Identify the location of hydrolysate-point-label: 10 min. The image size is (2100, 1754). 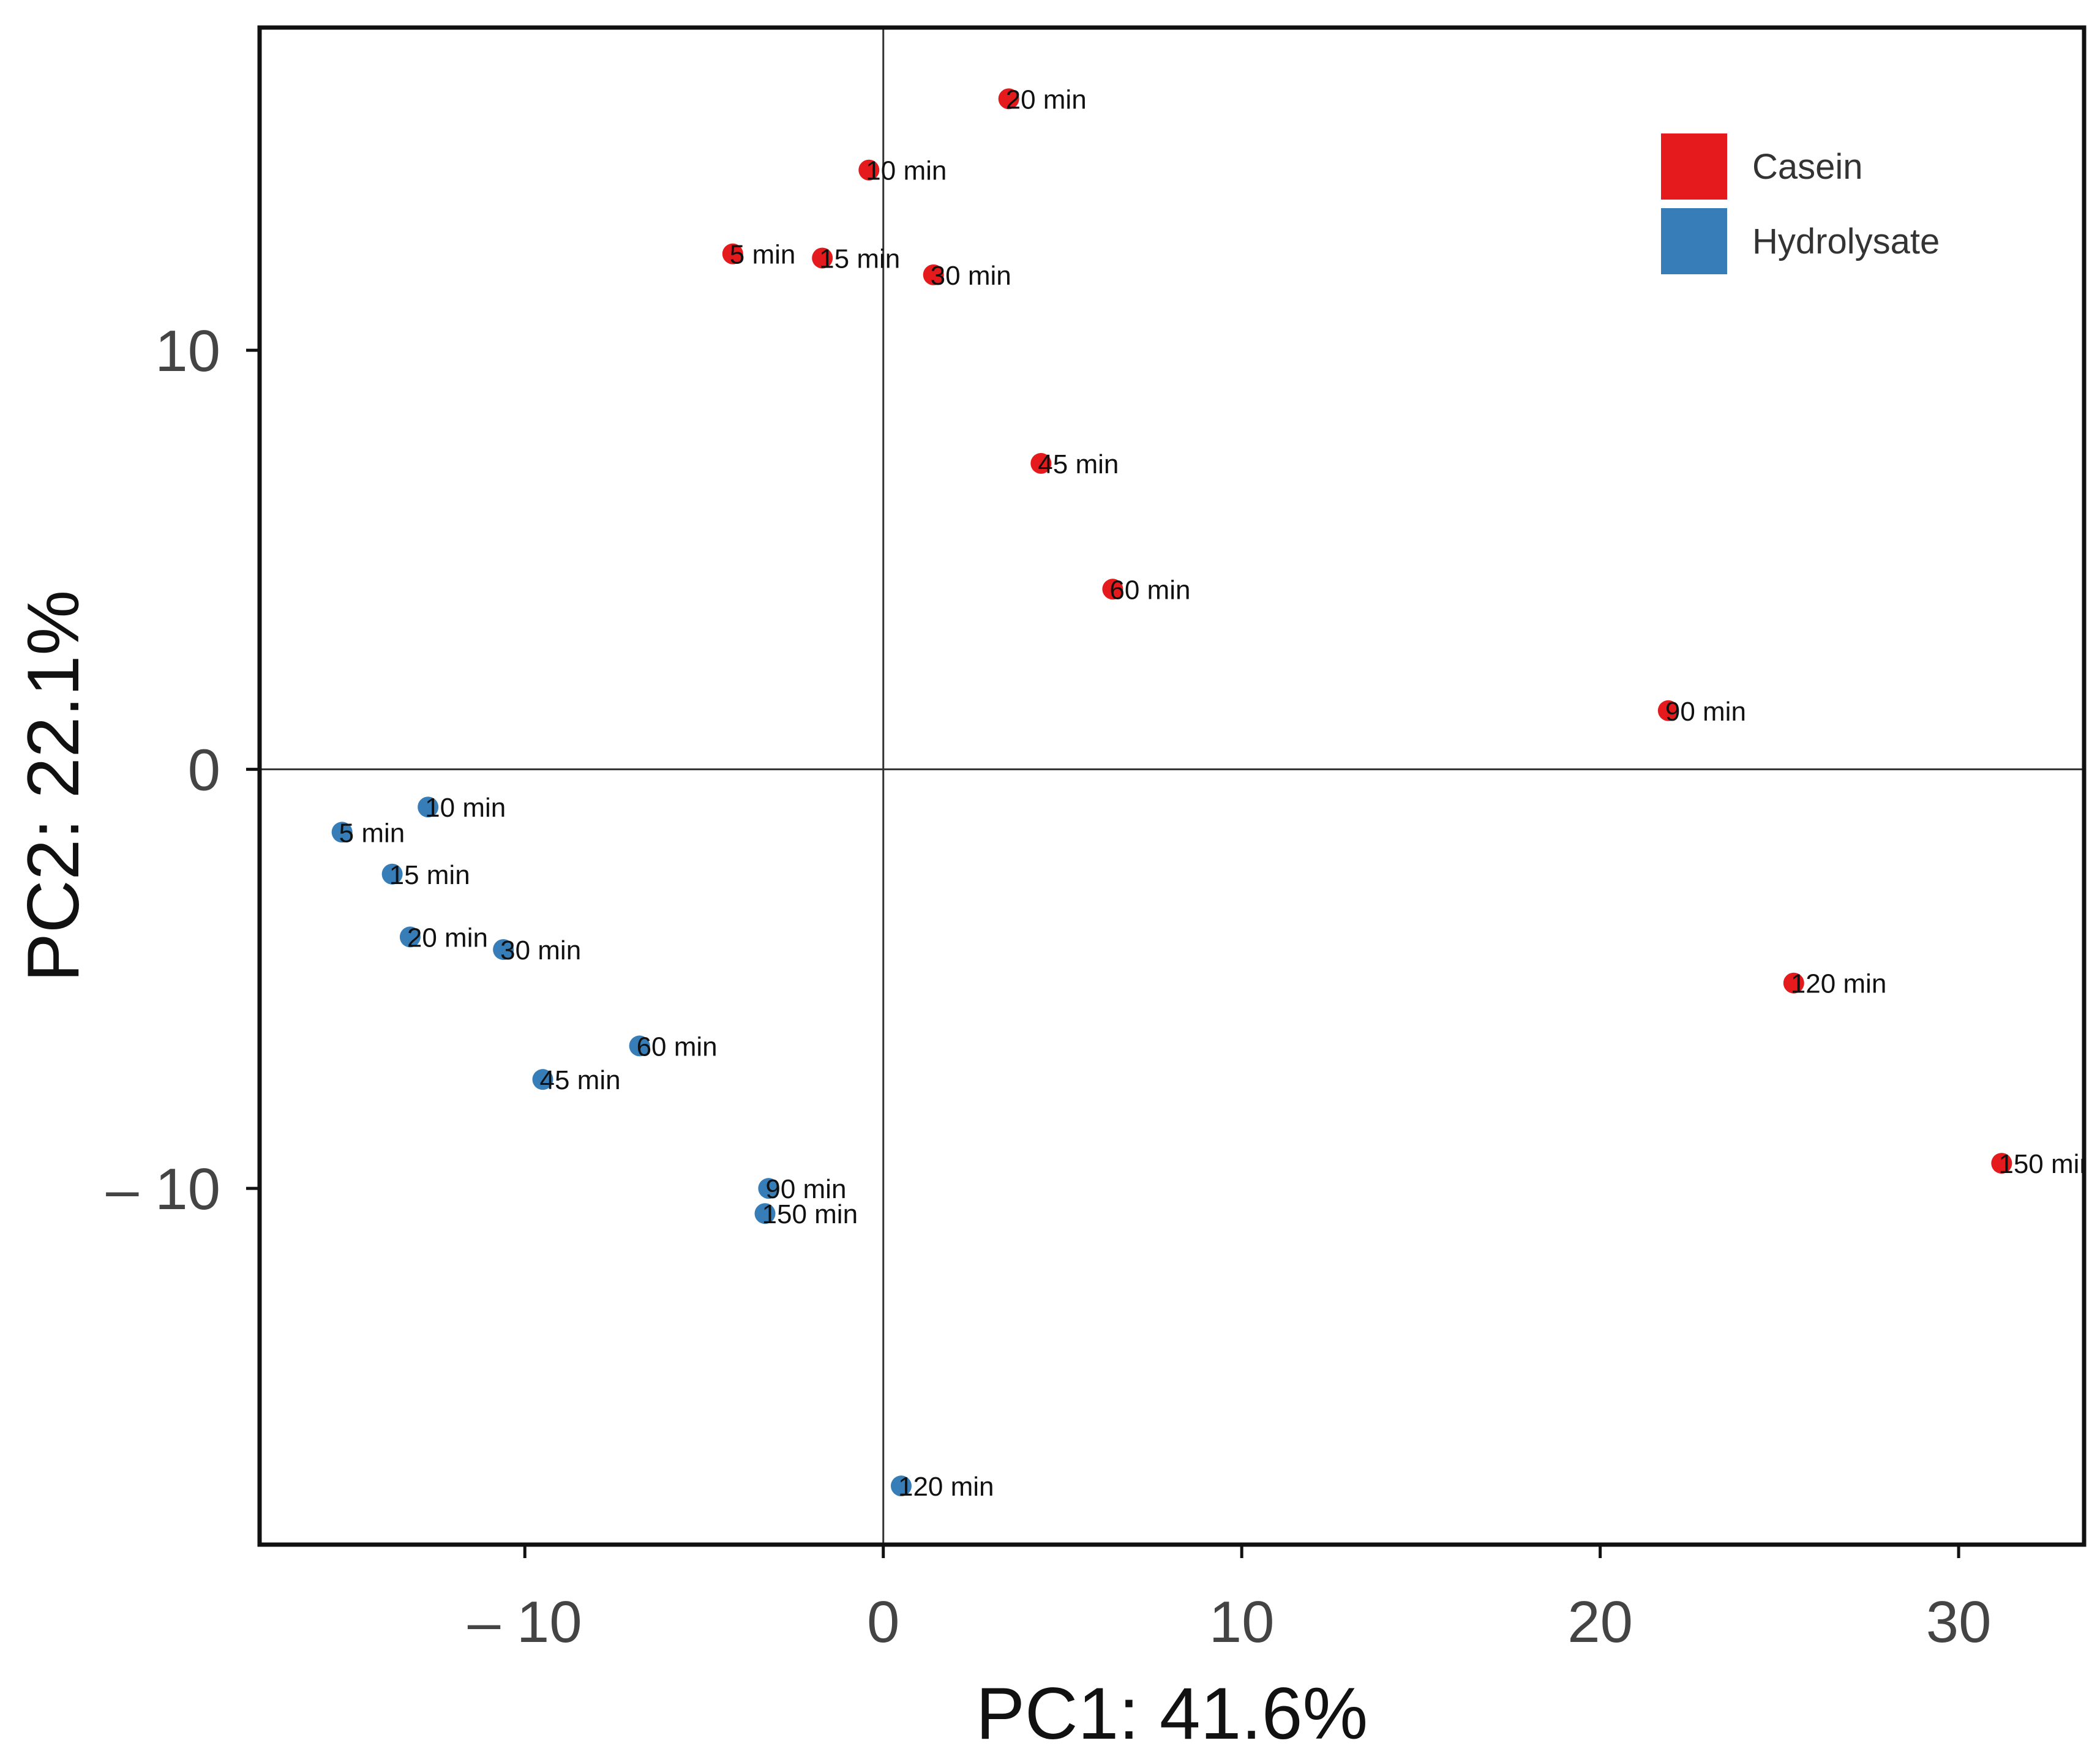
(465, 808).